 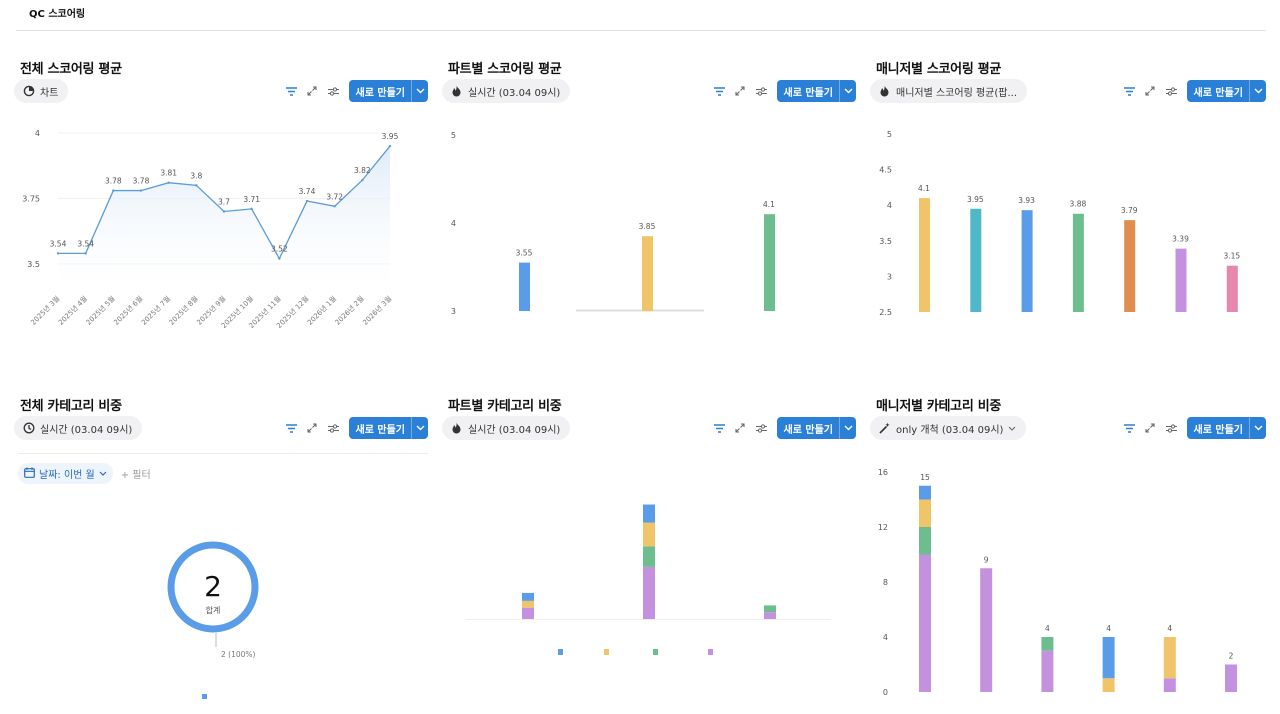 I want to click on data-label: 4.1, so click(x=924, y=188).